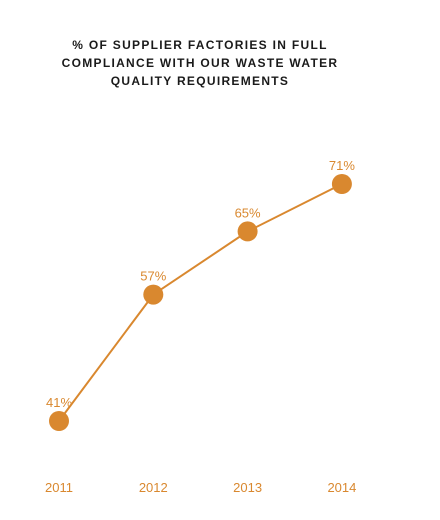 The width and height of the screenshot is (440, 520). I want to click on data-label-2014: 71%, so click(342, 165).